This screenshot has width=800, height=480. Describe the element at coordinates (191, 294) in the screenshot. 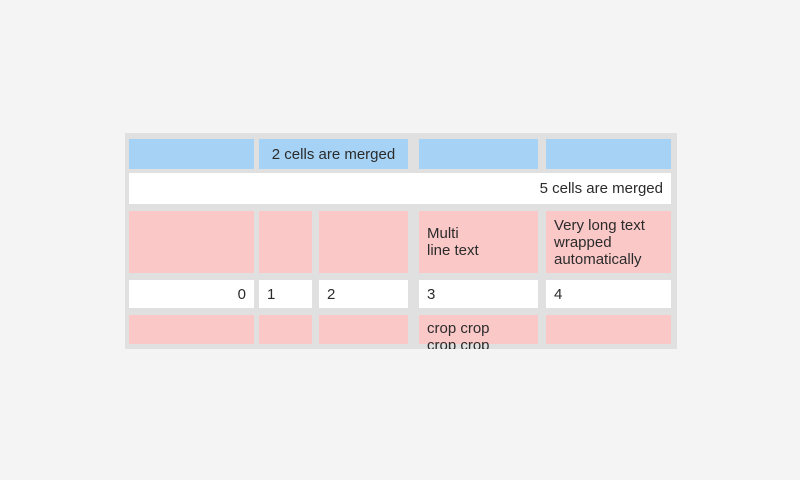

I see `number-cell-0: 0` at that location.